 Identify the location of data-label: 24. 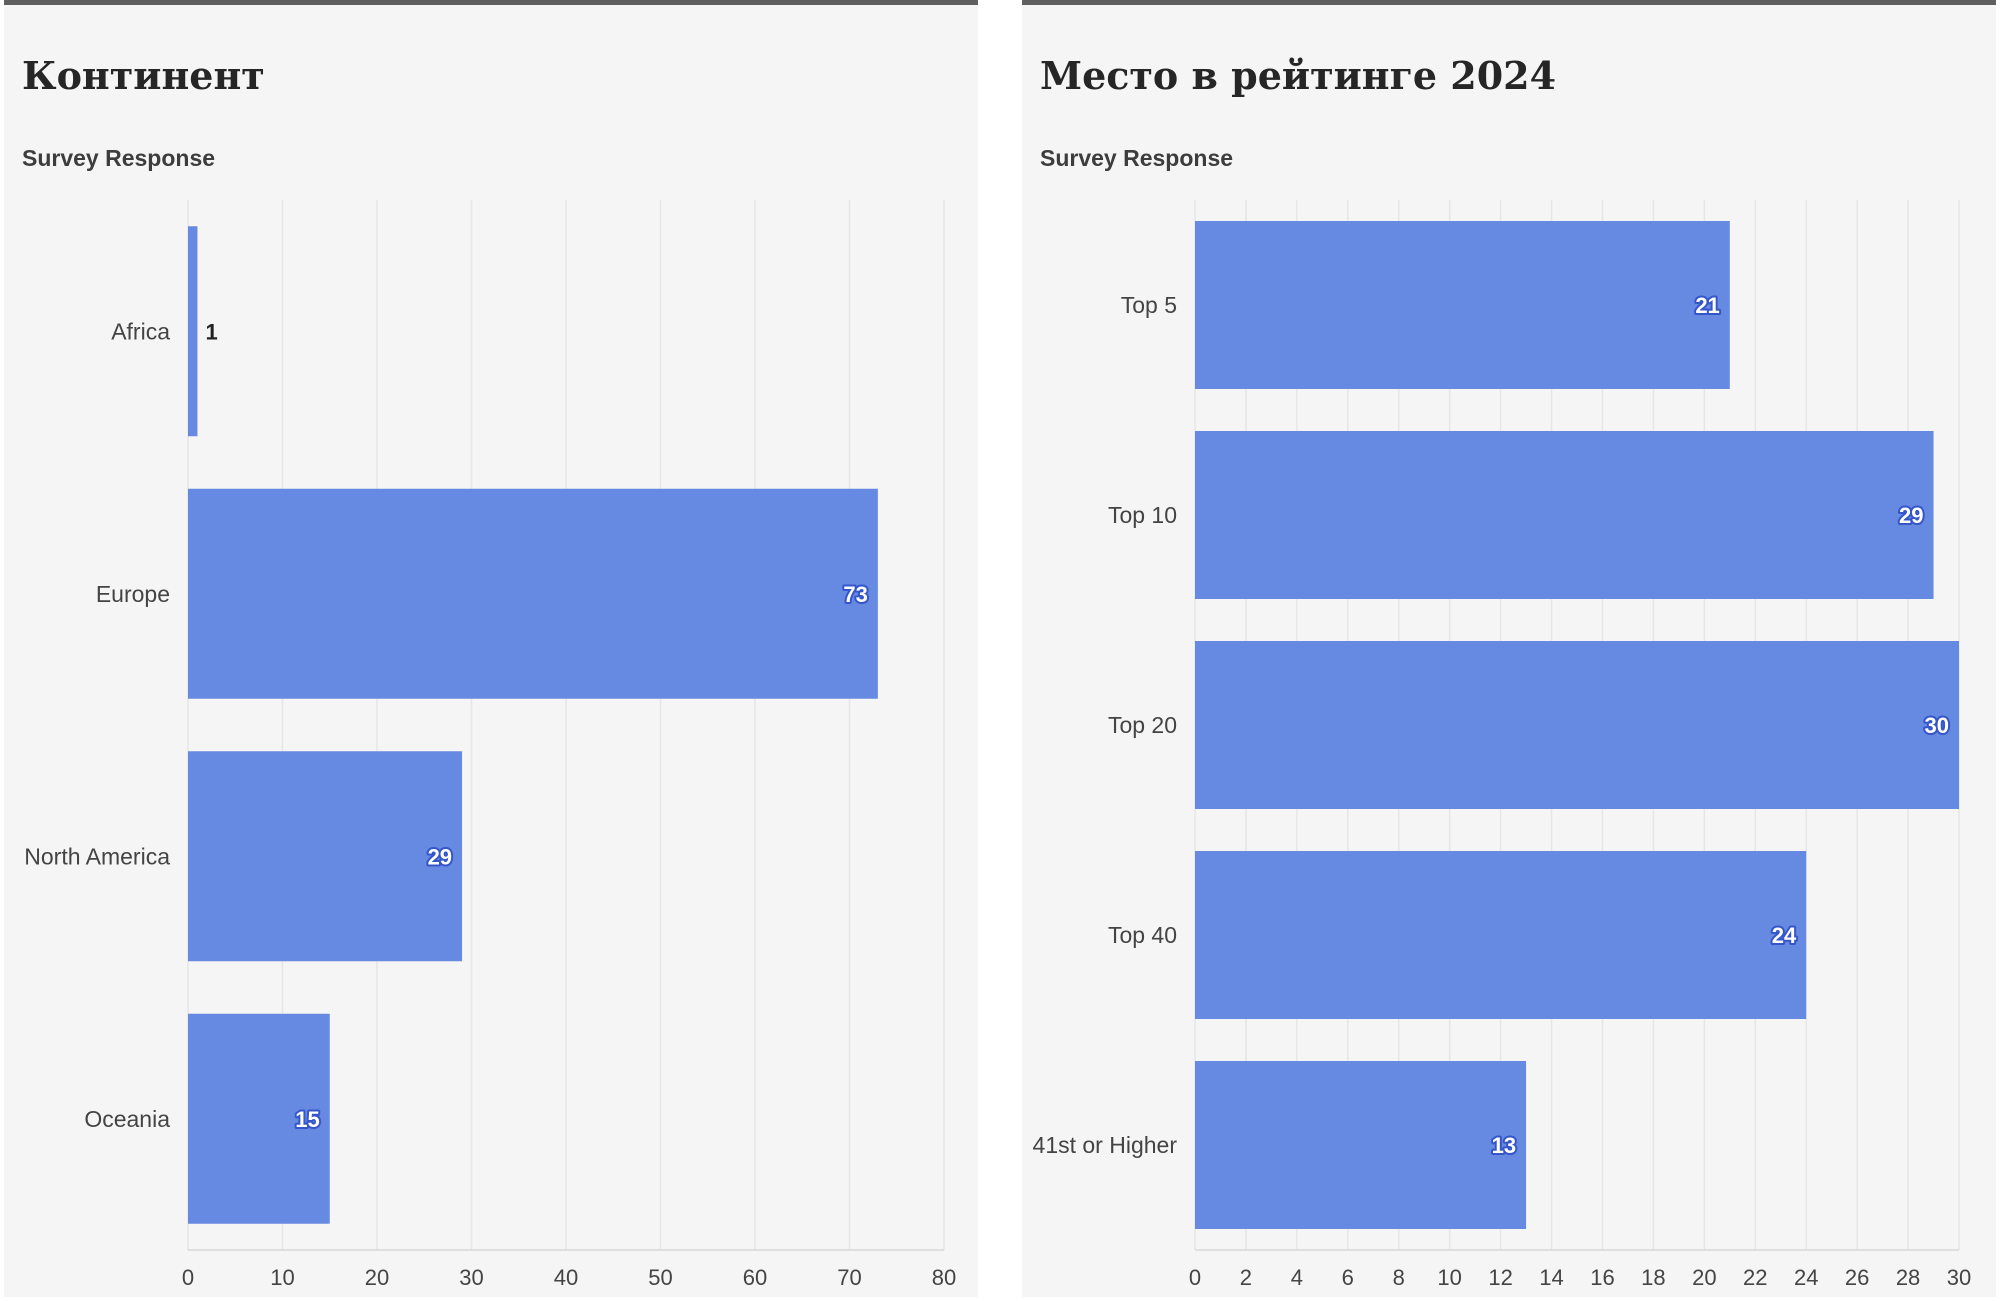
(1784, 935).